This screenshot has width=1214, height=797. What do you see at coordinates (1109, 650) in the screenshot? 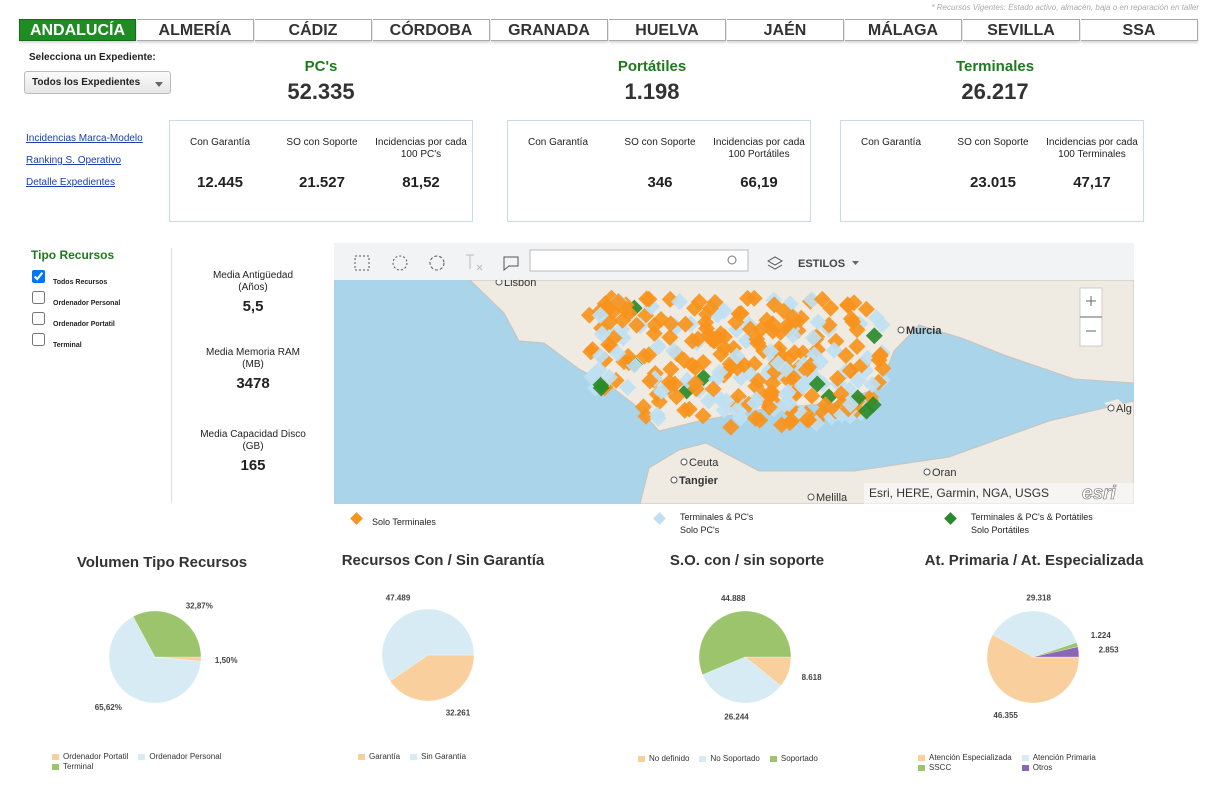
I see `pie-value-label: 2.853` at bounding box center [1109, 650].